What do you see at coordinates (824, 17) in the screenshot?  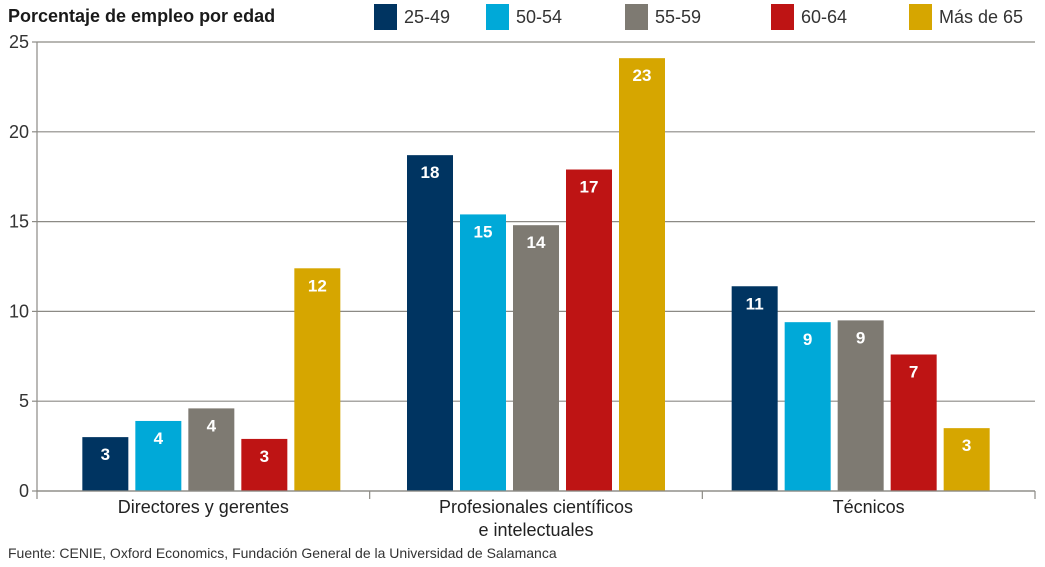 I see `legend-label: 60-64` at bounding box center [824, 17].